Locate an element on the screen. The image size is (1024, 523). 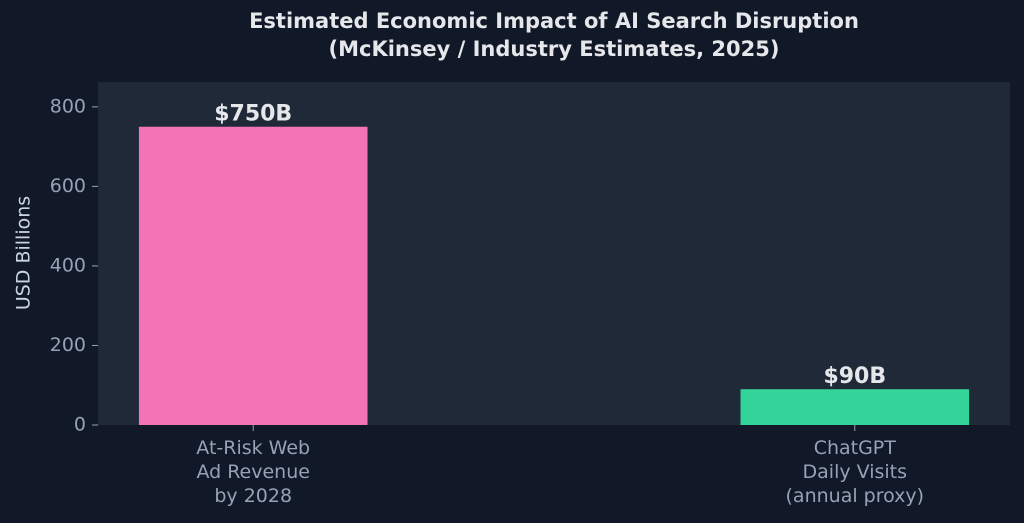
y-tick-label: 400 is located at coordinates (68, 265).